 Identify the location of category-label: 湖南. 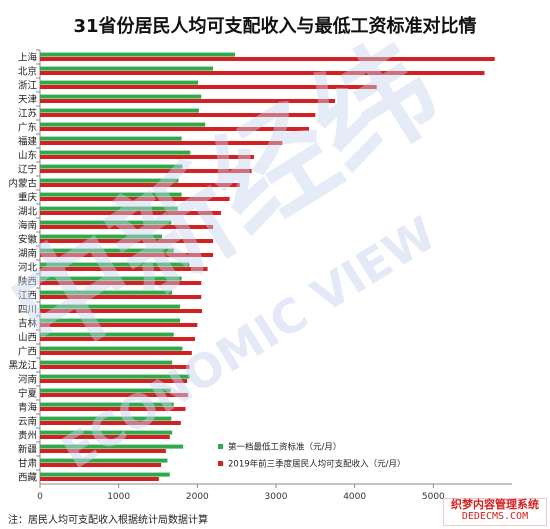
(27, 254).